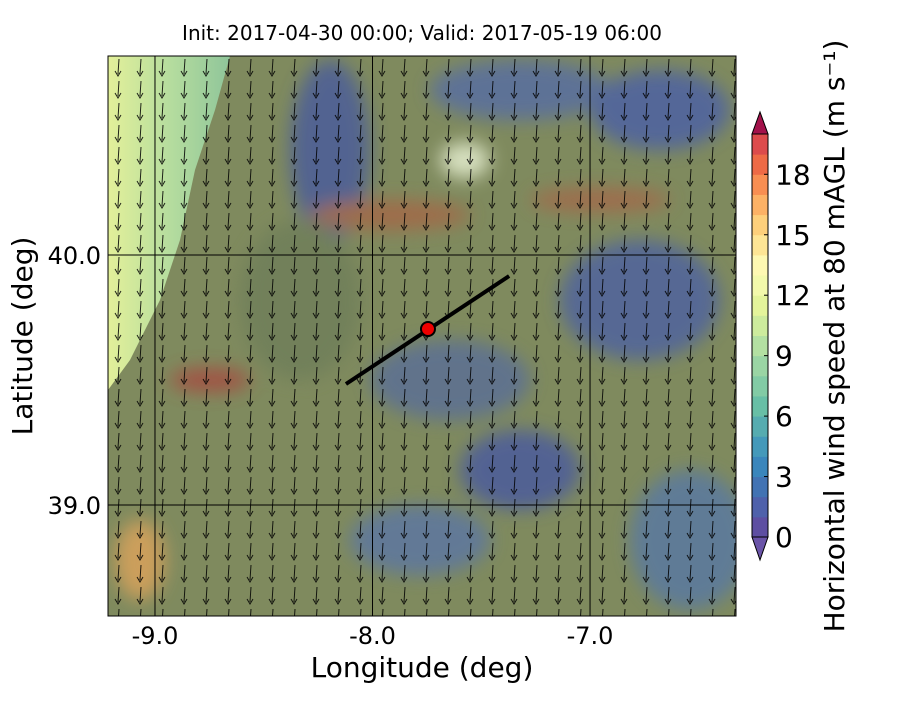  I want to click on y-axis-label: Latitude (deg), so click(22, 336).